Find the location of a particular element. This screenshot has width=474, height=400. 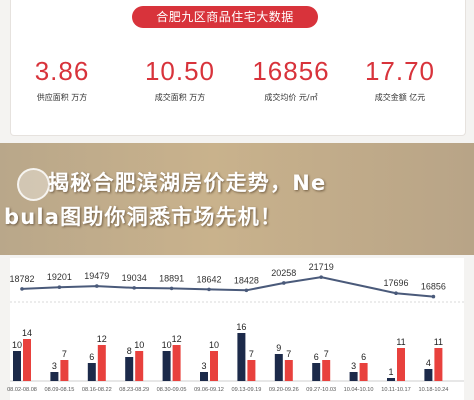

x-tick-label: 09.27-10.03 is located at coordinates (321, 390).